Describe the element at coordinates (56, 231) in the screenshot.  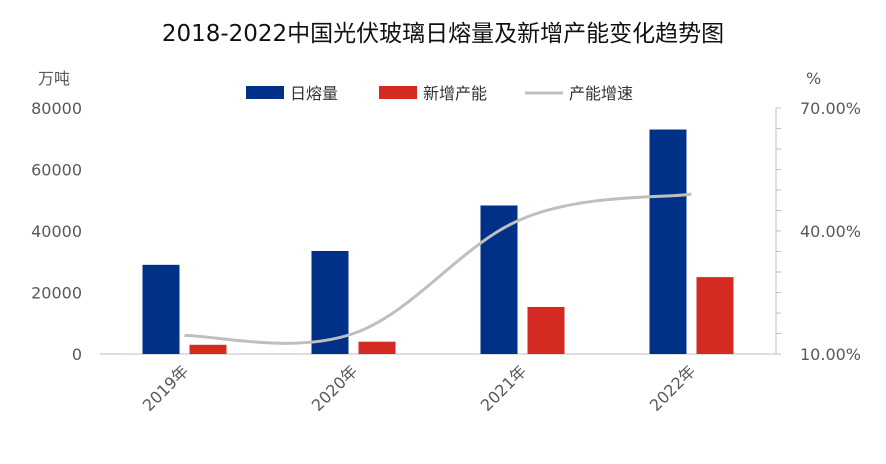
I see `y-tick-label-left: 40000` at that location.